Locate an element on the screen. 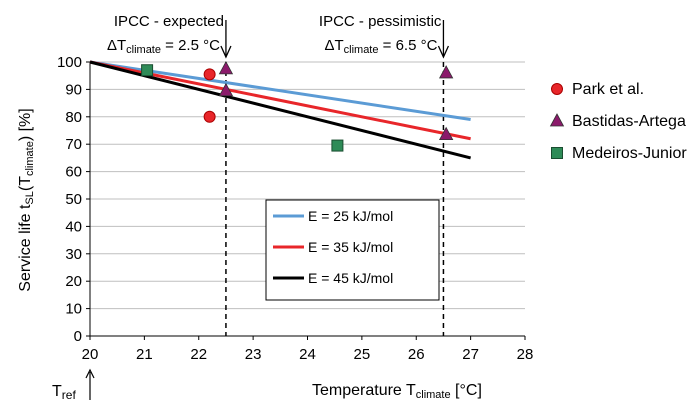 This screenshot has width=692, height=401. y-tick-label: 100 is located at coordinates (69, 62).